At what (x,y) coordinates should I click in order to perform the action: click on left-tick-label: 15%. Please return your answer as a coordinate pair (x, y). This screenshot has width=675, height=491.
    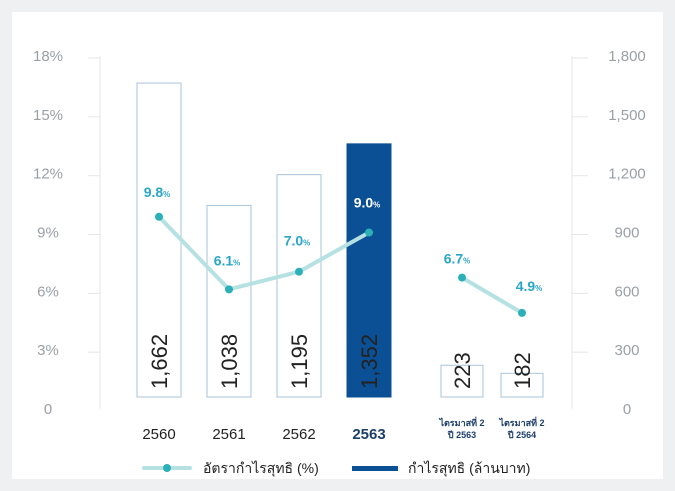
    Looking at the image, I should click on (48, 115).